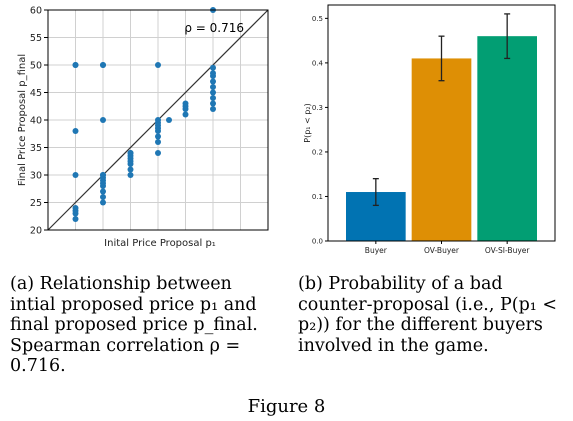 The image size is (573, 421). Describe the element at coordinates (214, 28) in the screenshot. I see `correlation-annotation: ρ = 0.716` at that location.